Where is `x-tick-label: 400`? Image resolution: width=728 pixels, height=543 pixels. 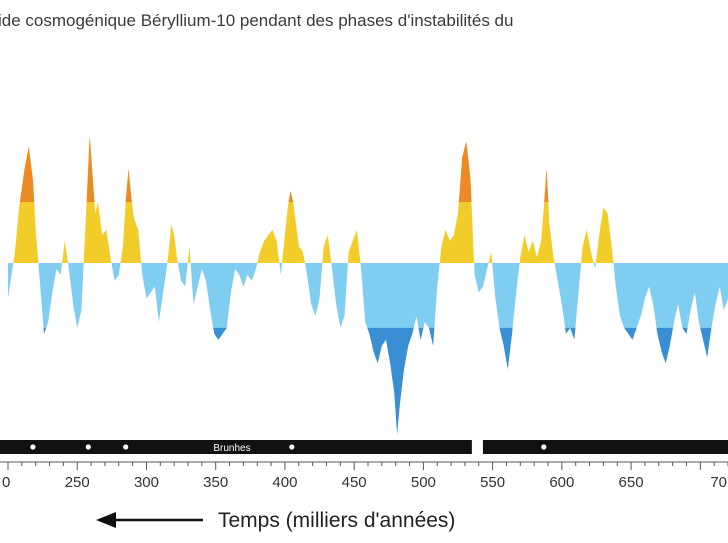 x-tick-label: 400 is located at coordinates (284, 482).